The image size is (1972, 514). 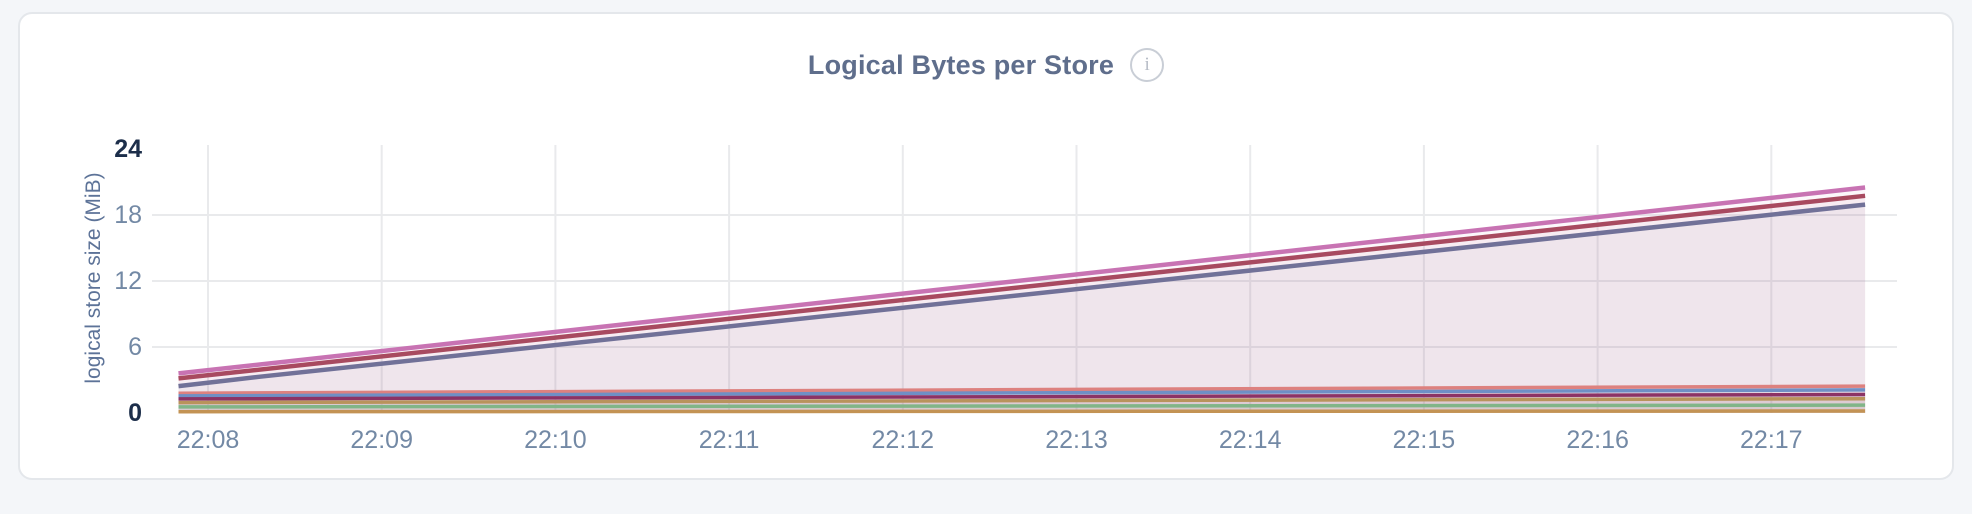 What do you see at coordinates (961, 64) in the screenshot?
I see `chart-title: Logical Bytes per Store` at bounding box center [961, 64].